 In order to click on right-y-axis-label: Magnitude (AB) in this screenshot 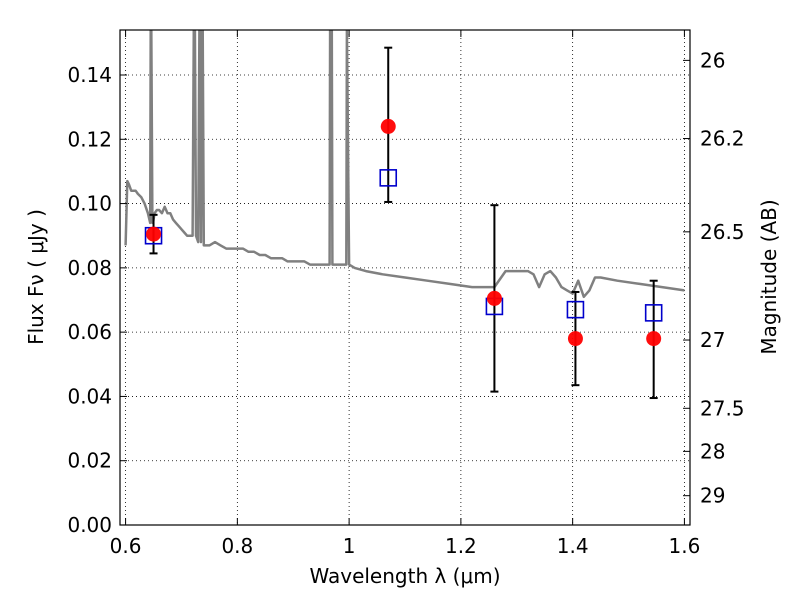, I will do `click(769, 276)`.